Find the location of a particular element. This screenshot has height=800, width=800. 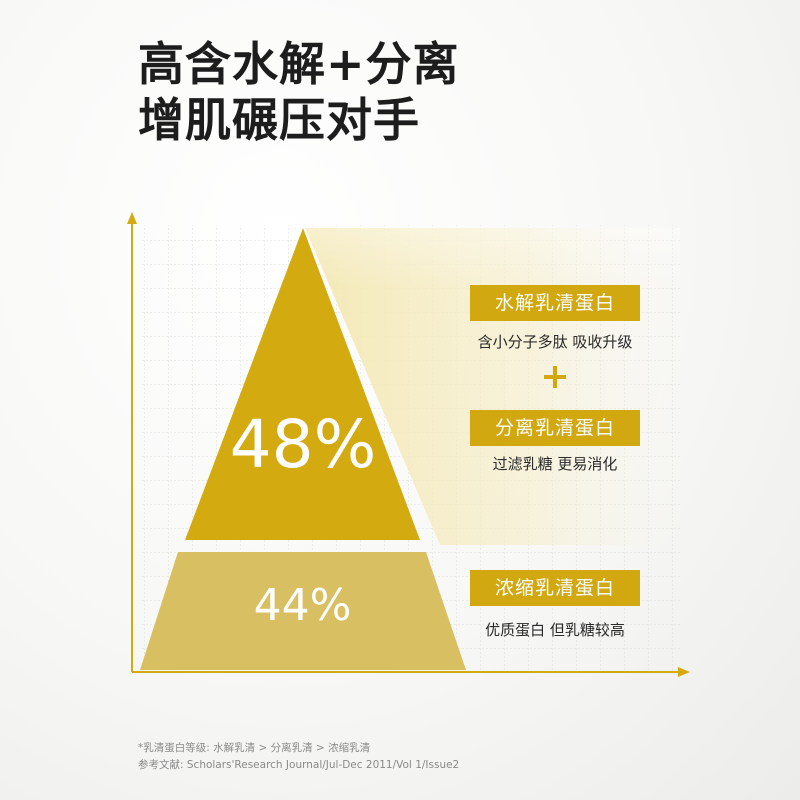

tier-top-percent: 48% is located at coordinates (303, 444).